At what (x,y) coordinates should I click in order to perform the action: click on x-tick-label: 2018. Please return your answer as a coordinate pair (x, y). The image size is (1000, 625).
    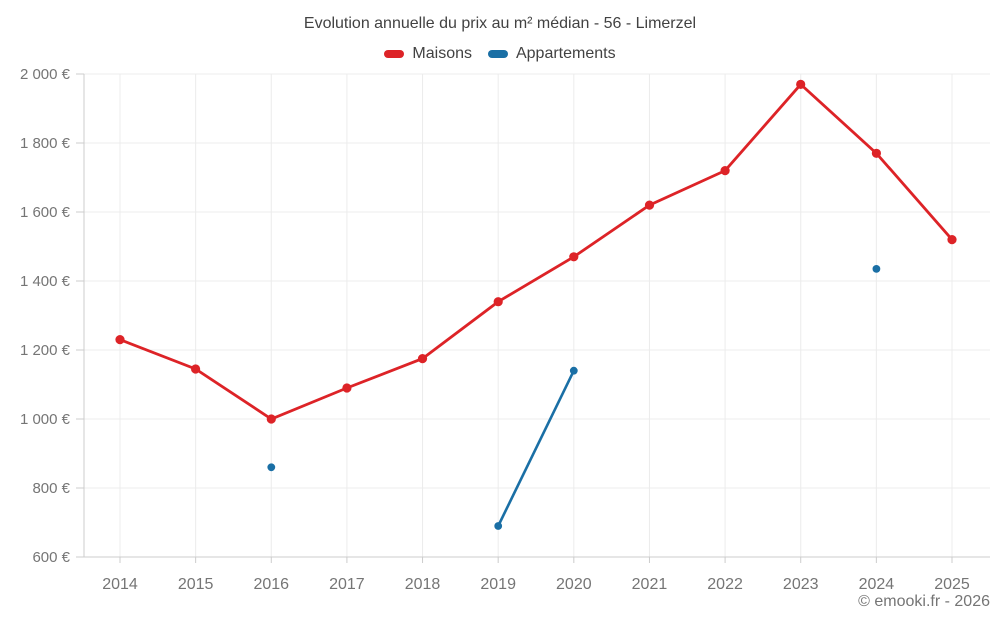
    Looking at the image, I should click on (423, 584).